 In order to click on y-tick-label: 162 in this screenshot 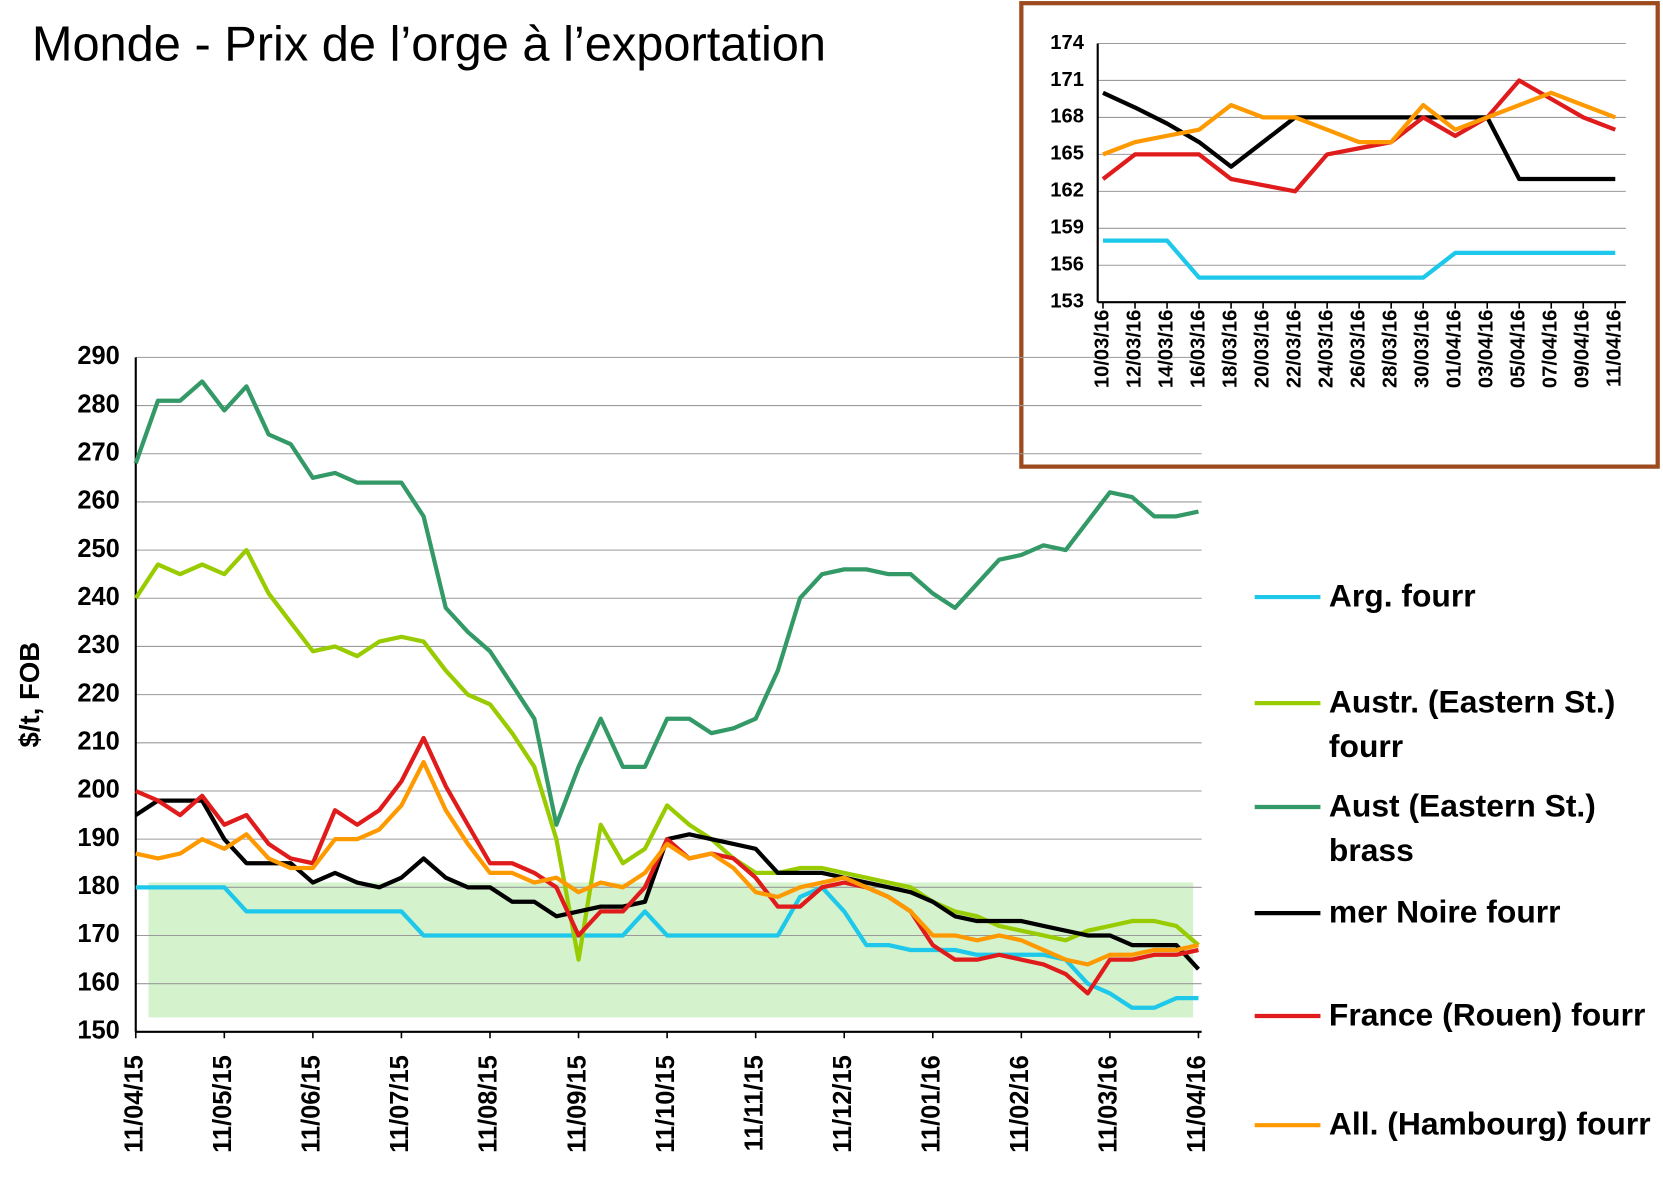, I will do `click(1067, 191)`.